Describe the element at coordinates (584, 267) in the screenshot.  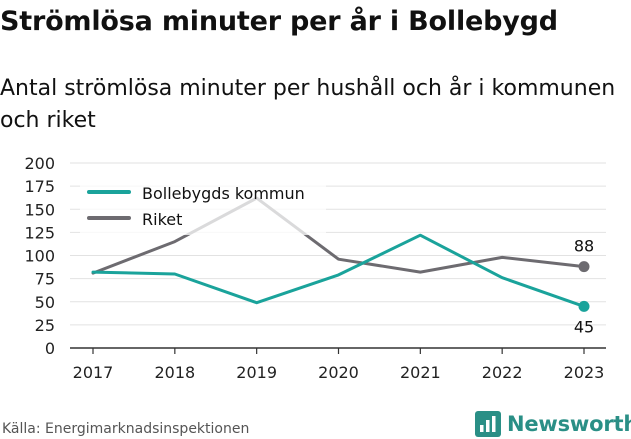
I see `end-marker-riket` at that location.